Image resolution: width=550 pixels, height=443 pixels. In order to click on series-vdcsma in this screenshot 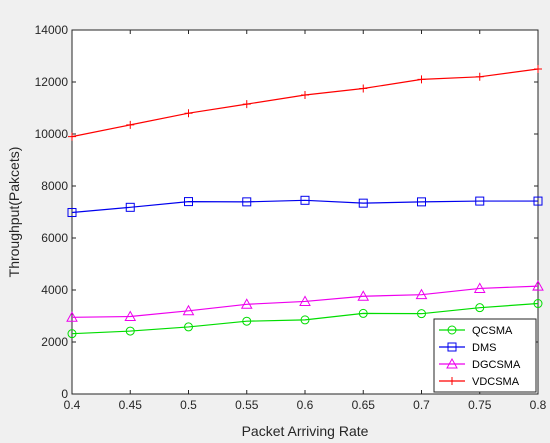, I will do `click(305, 103)`.